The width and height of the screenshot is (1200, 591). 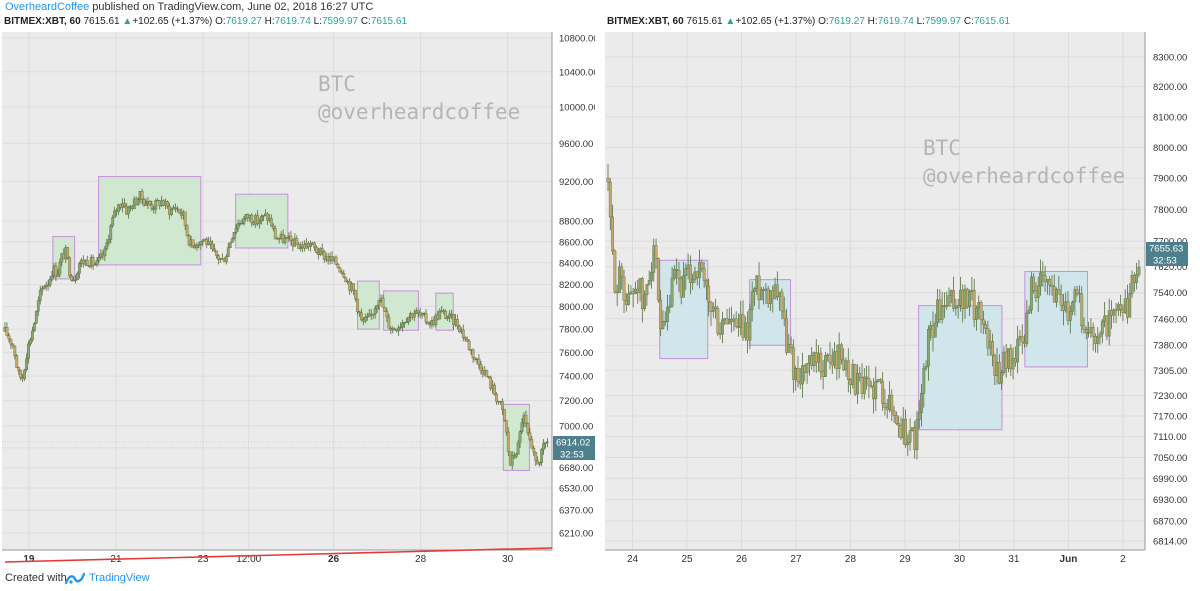 What do you see at coordinates (823, 21) in the screenshot?
I see `open-label: O:` at bounding box center [823, 21].